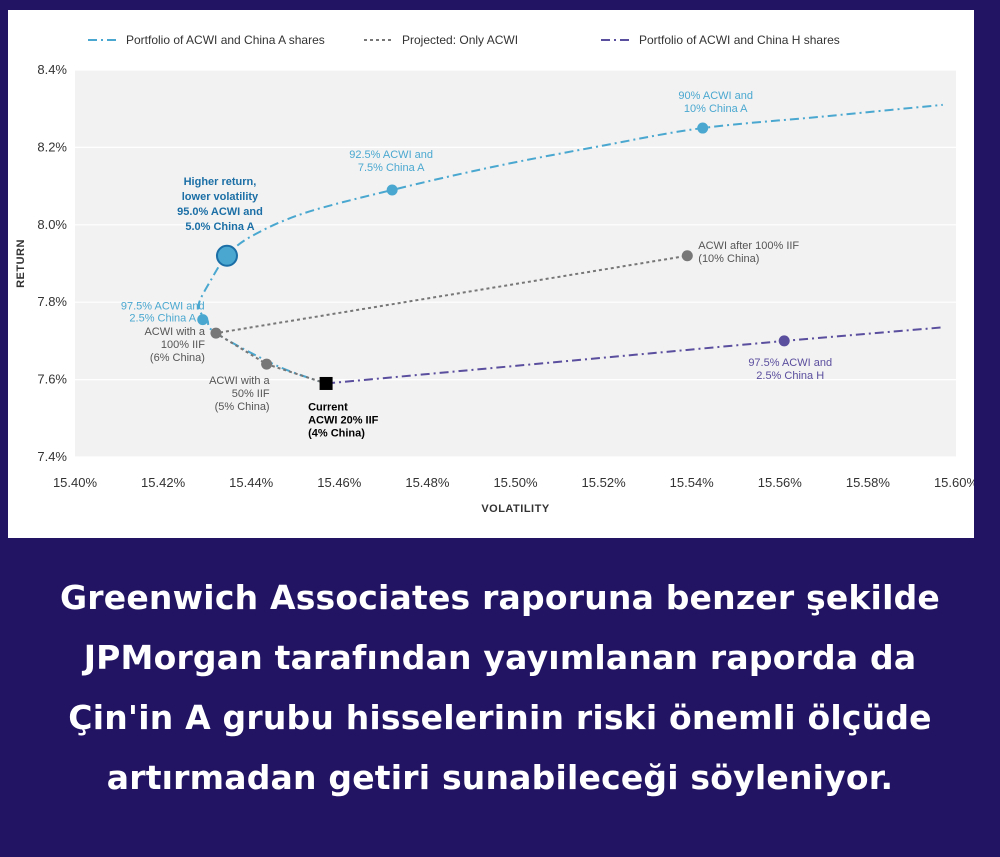 This screenshot has width=1000, height=857. I want to click on x-tick-label: 15.48%, so click(427, 482).